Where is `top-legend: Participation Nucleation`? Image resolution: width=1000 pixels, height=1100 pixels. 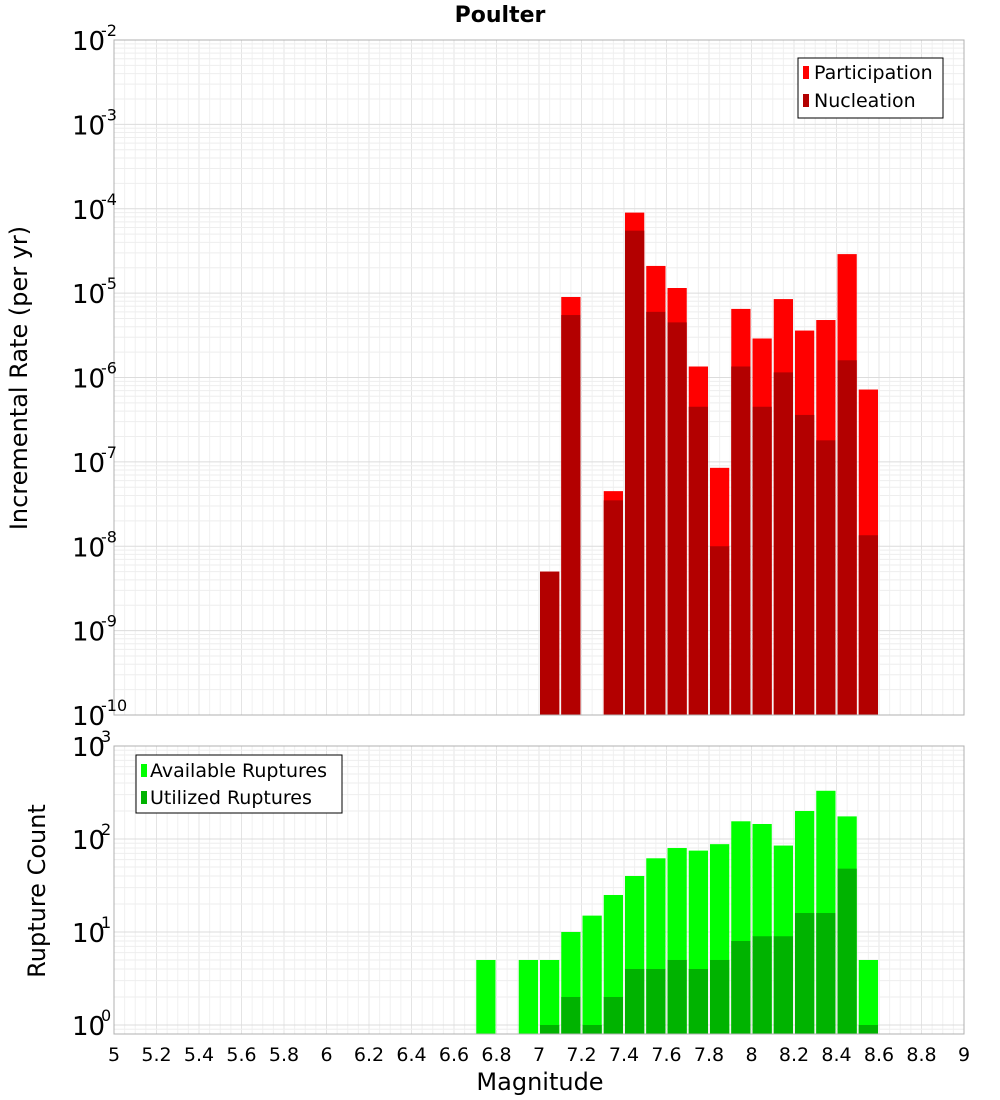 top-legend: Participation Nucleation is located at coordinates (870, 88).